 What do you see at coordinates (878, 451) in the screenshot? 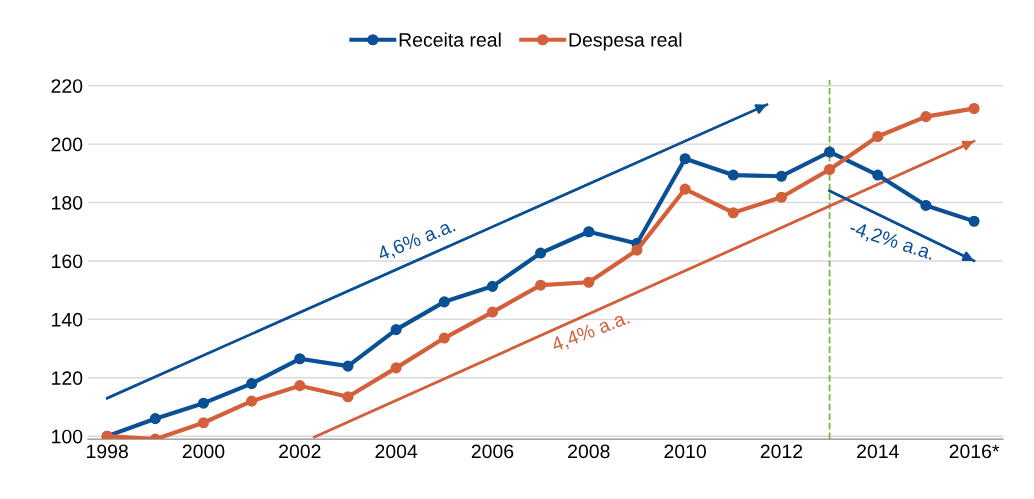
I see `x-tick-label: 2014` at bounding box center [878, 451].